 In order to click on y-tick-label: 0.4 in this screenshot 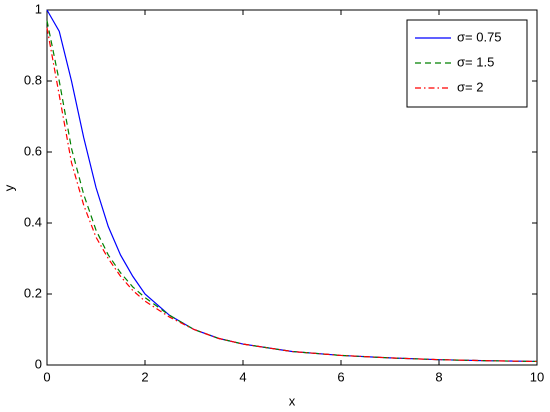, I will do `click(33, 221)`.